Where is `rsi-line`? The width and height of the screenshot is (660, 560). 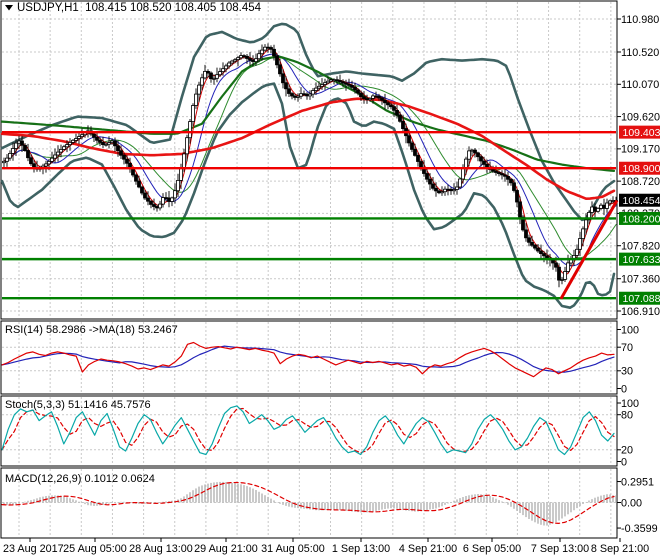
rsi-line is located at coordinates (308, 359).